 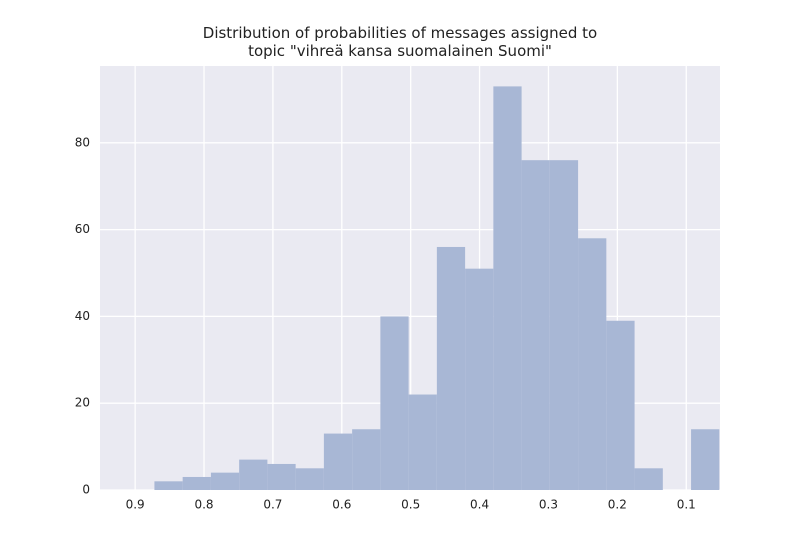 I want to click on x-tick-label: 0.5, so click(x=410, y=505).